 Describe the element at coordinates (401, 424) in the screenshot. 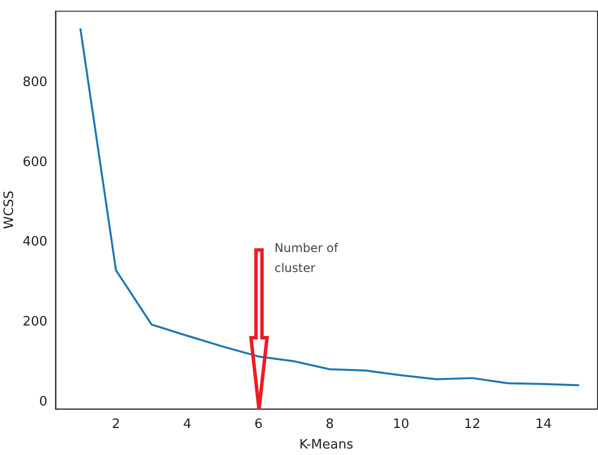

I see `x-tick-label: 10` at that location.